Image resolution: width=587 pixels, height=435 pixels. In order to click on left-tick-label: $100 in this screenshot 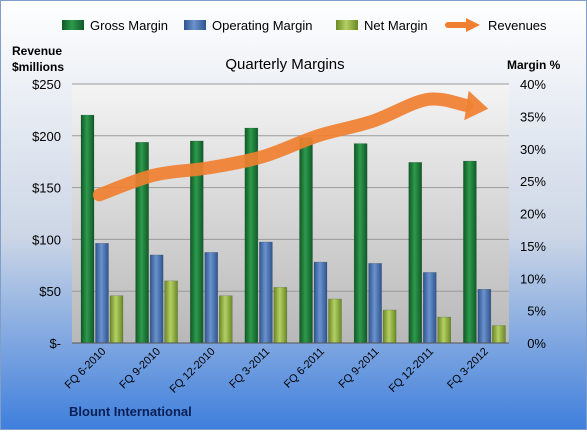, I will do `click(46, 239)`.